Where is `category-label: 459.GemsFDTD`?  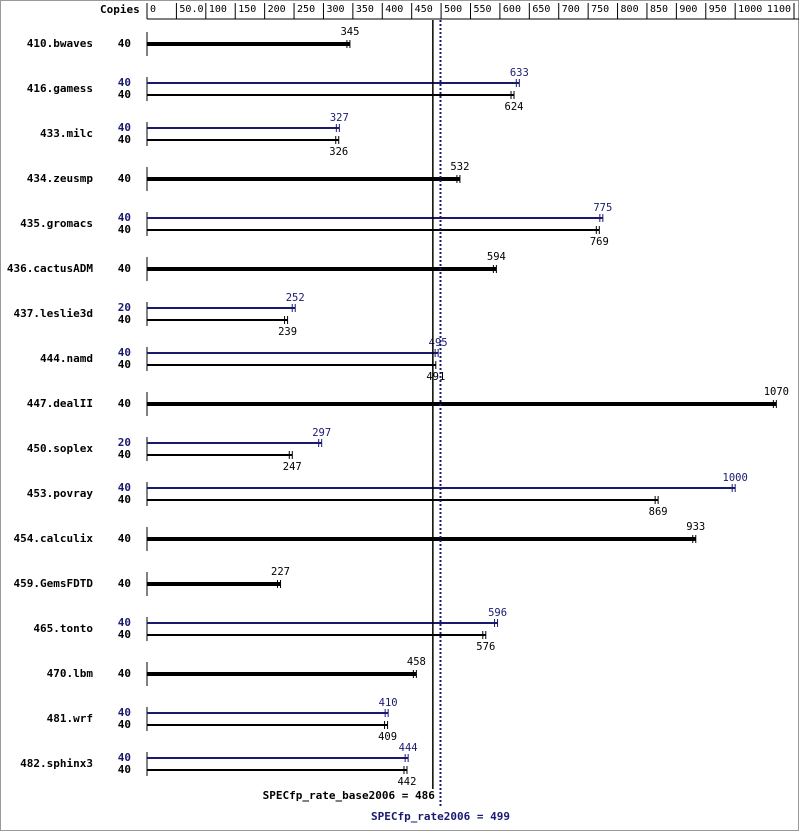 category-label: 459.GemsFDTD is located at coordinates (54, 583).